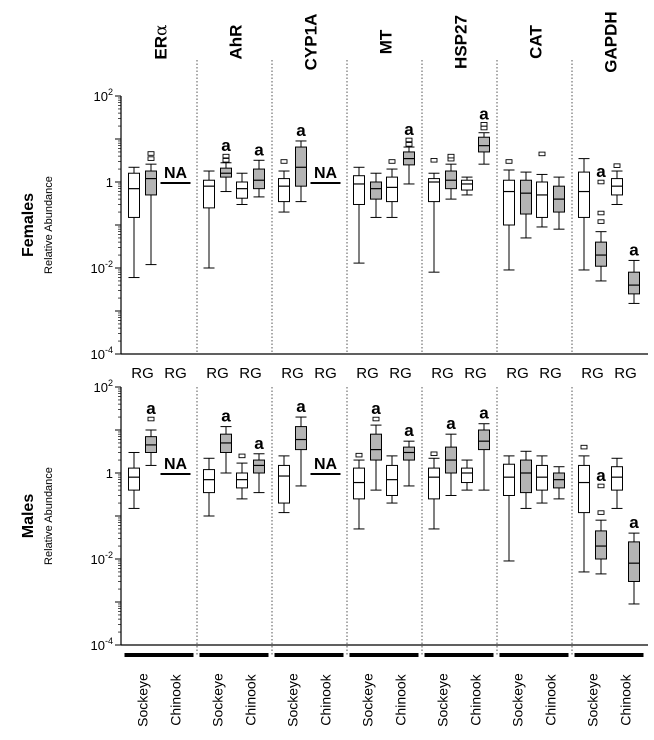 The height and width of the screenshot is (740, 654). I want to click on box-ERα-Sockeye-R, so click(134, 480).